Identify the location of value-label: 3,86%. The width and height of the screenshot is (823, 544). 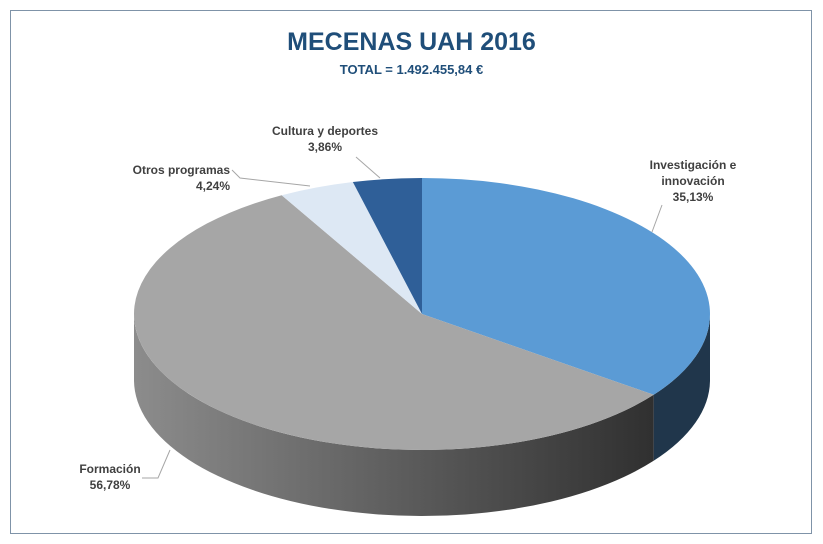
(325, 147).